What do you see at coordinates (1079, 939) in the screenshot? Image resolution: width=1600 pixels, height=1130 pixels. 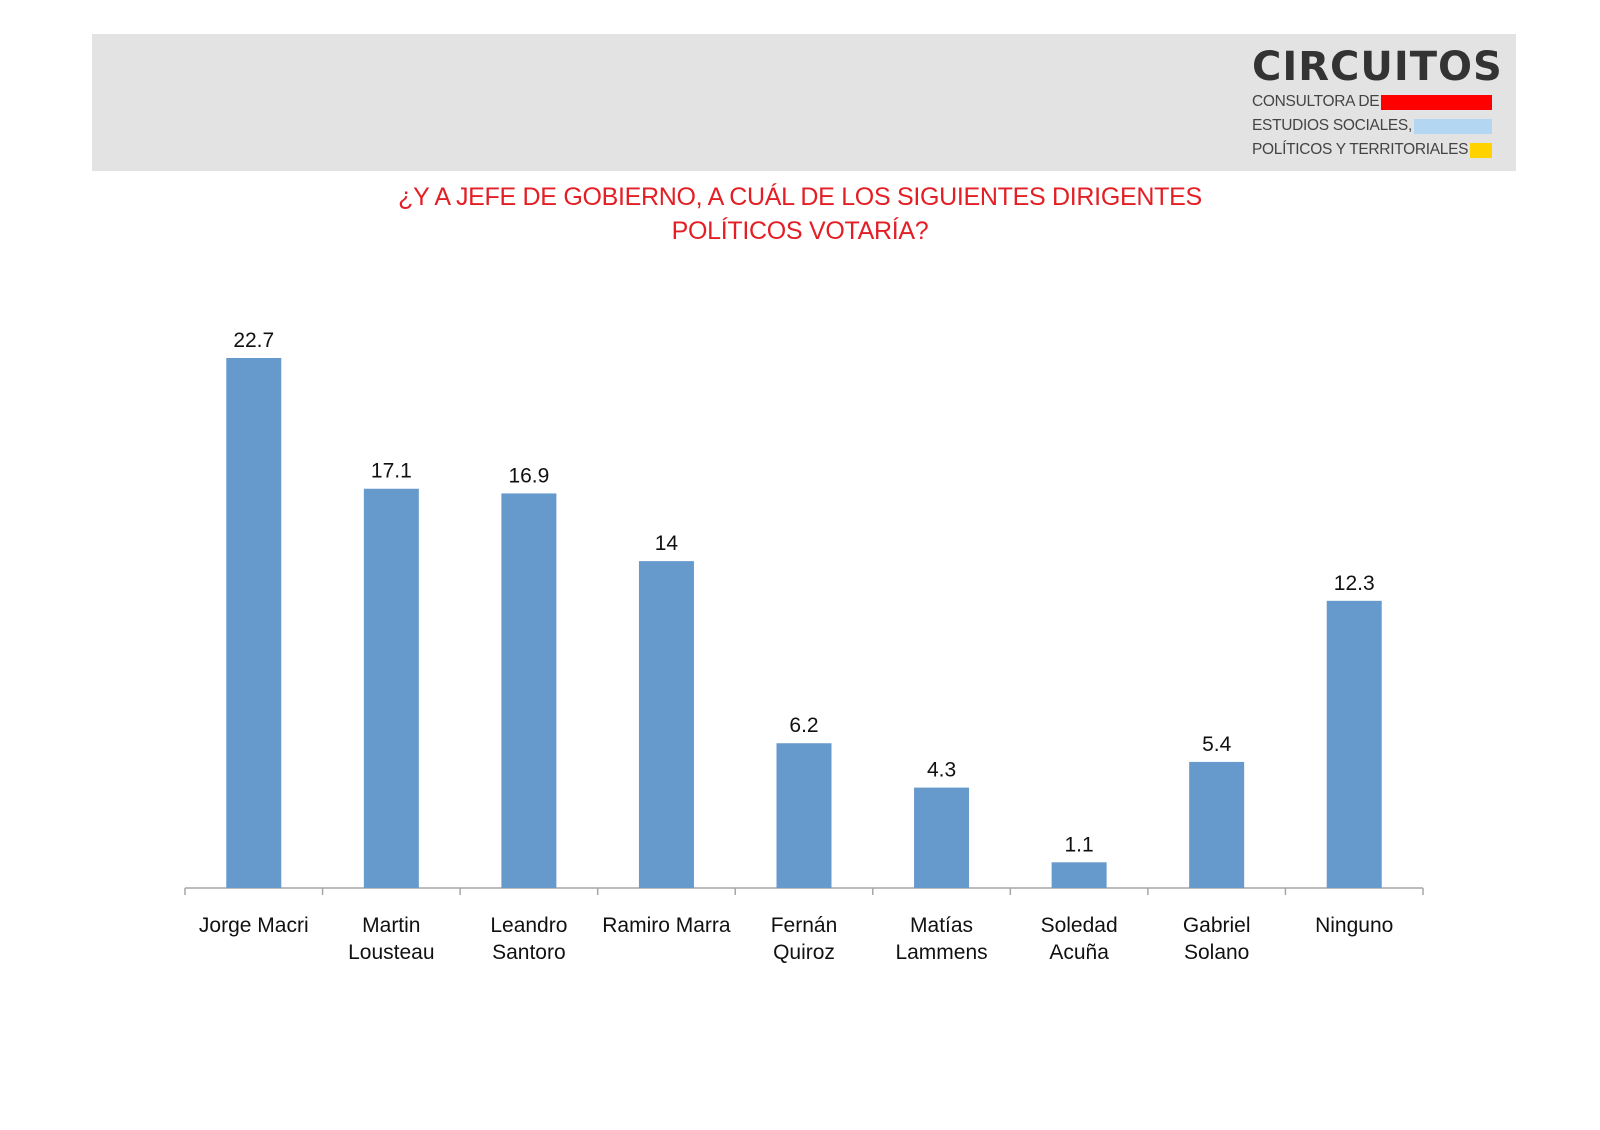 I see `x-tick-label: Soledad Acuña` at bounding box center [1079, 939].